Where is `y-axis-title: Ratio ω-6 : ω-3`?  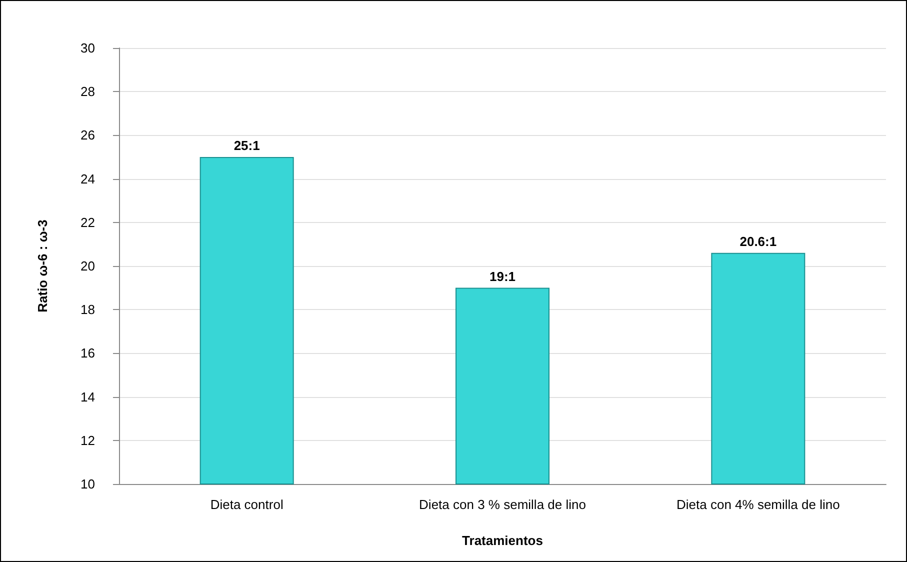
y-axis-title: Ratio ω-6 : ω-3 is located at coordinates (42, 266).